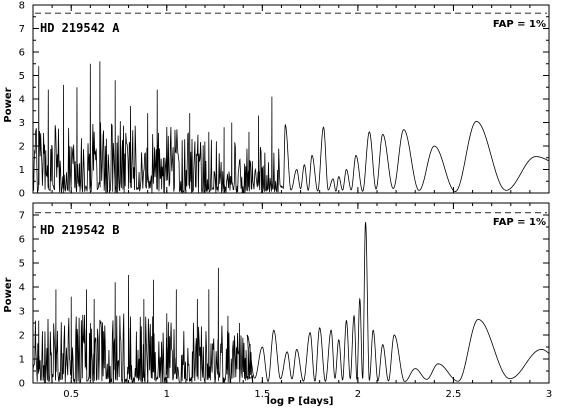 The height and width of the screenshot is (408, 567). What do you see at coordinates (519, 24) in the screenshot?
I see `fap-label-a: FAP = 1%` at bounding box center [519, 24].